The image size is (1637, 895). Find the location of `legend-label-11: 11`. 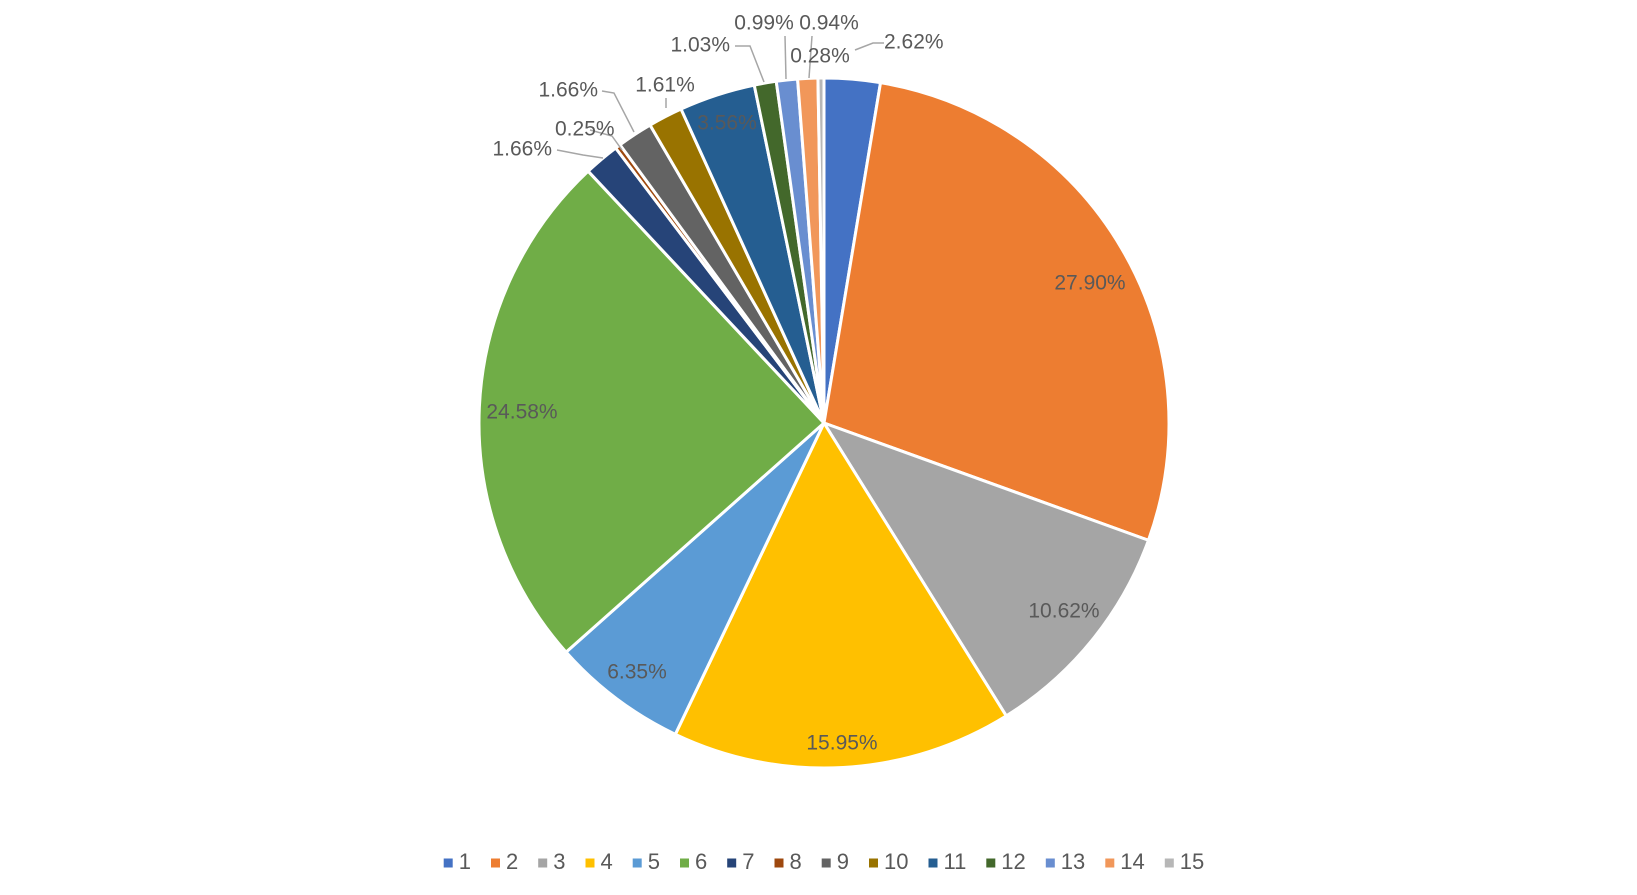

legend-label-11: 11 is located at coordinates (955, 861).